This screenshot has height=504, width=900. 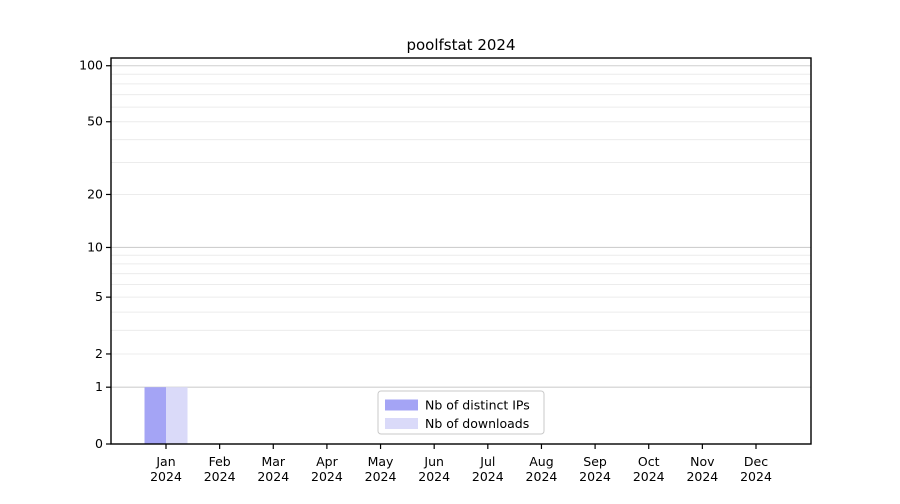 I want to click on bar-series, so click(x=166, y=415).